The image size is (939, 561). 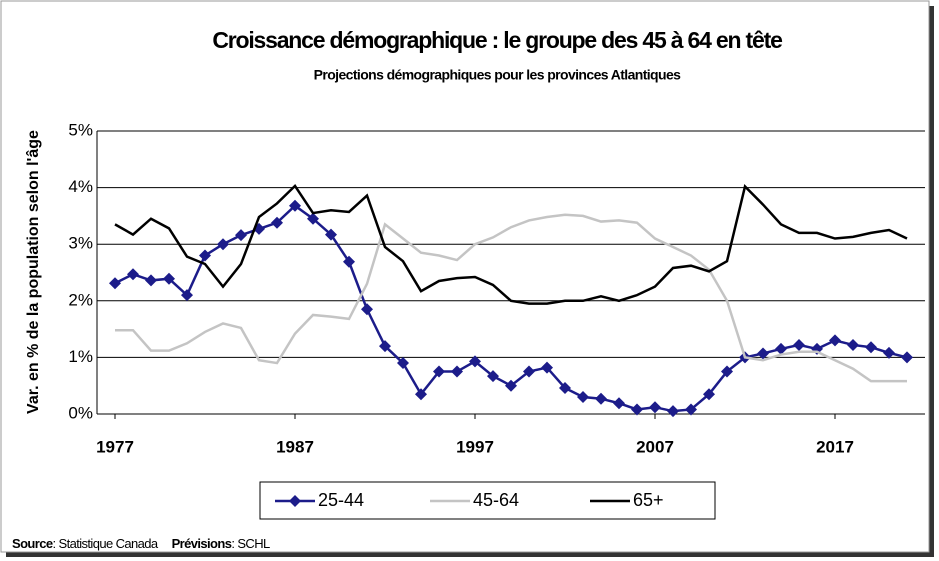 I want to click on y-tick-label: 4%, so click(x=80, y=186).